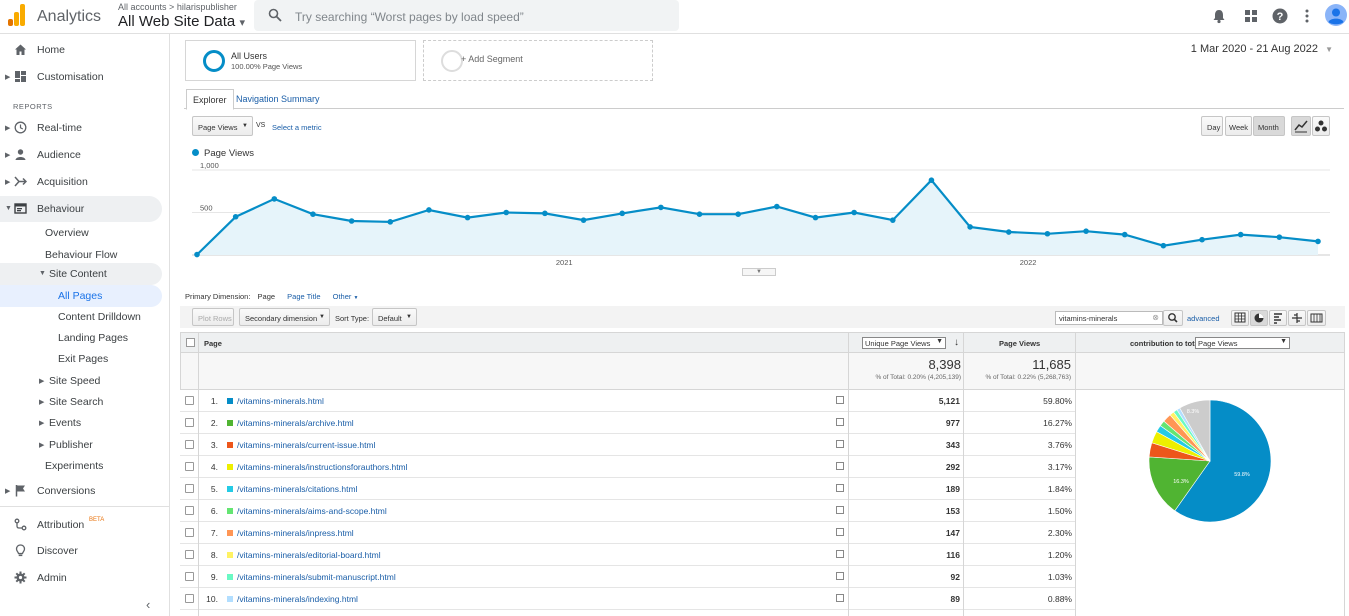 This screenshot has width=1349, height=616. I want to click on sidebar-item-admin: Admin, so click(81, 578).